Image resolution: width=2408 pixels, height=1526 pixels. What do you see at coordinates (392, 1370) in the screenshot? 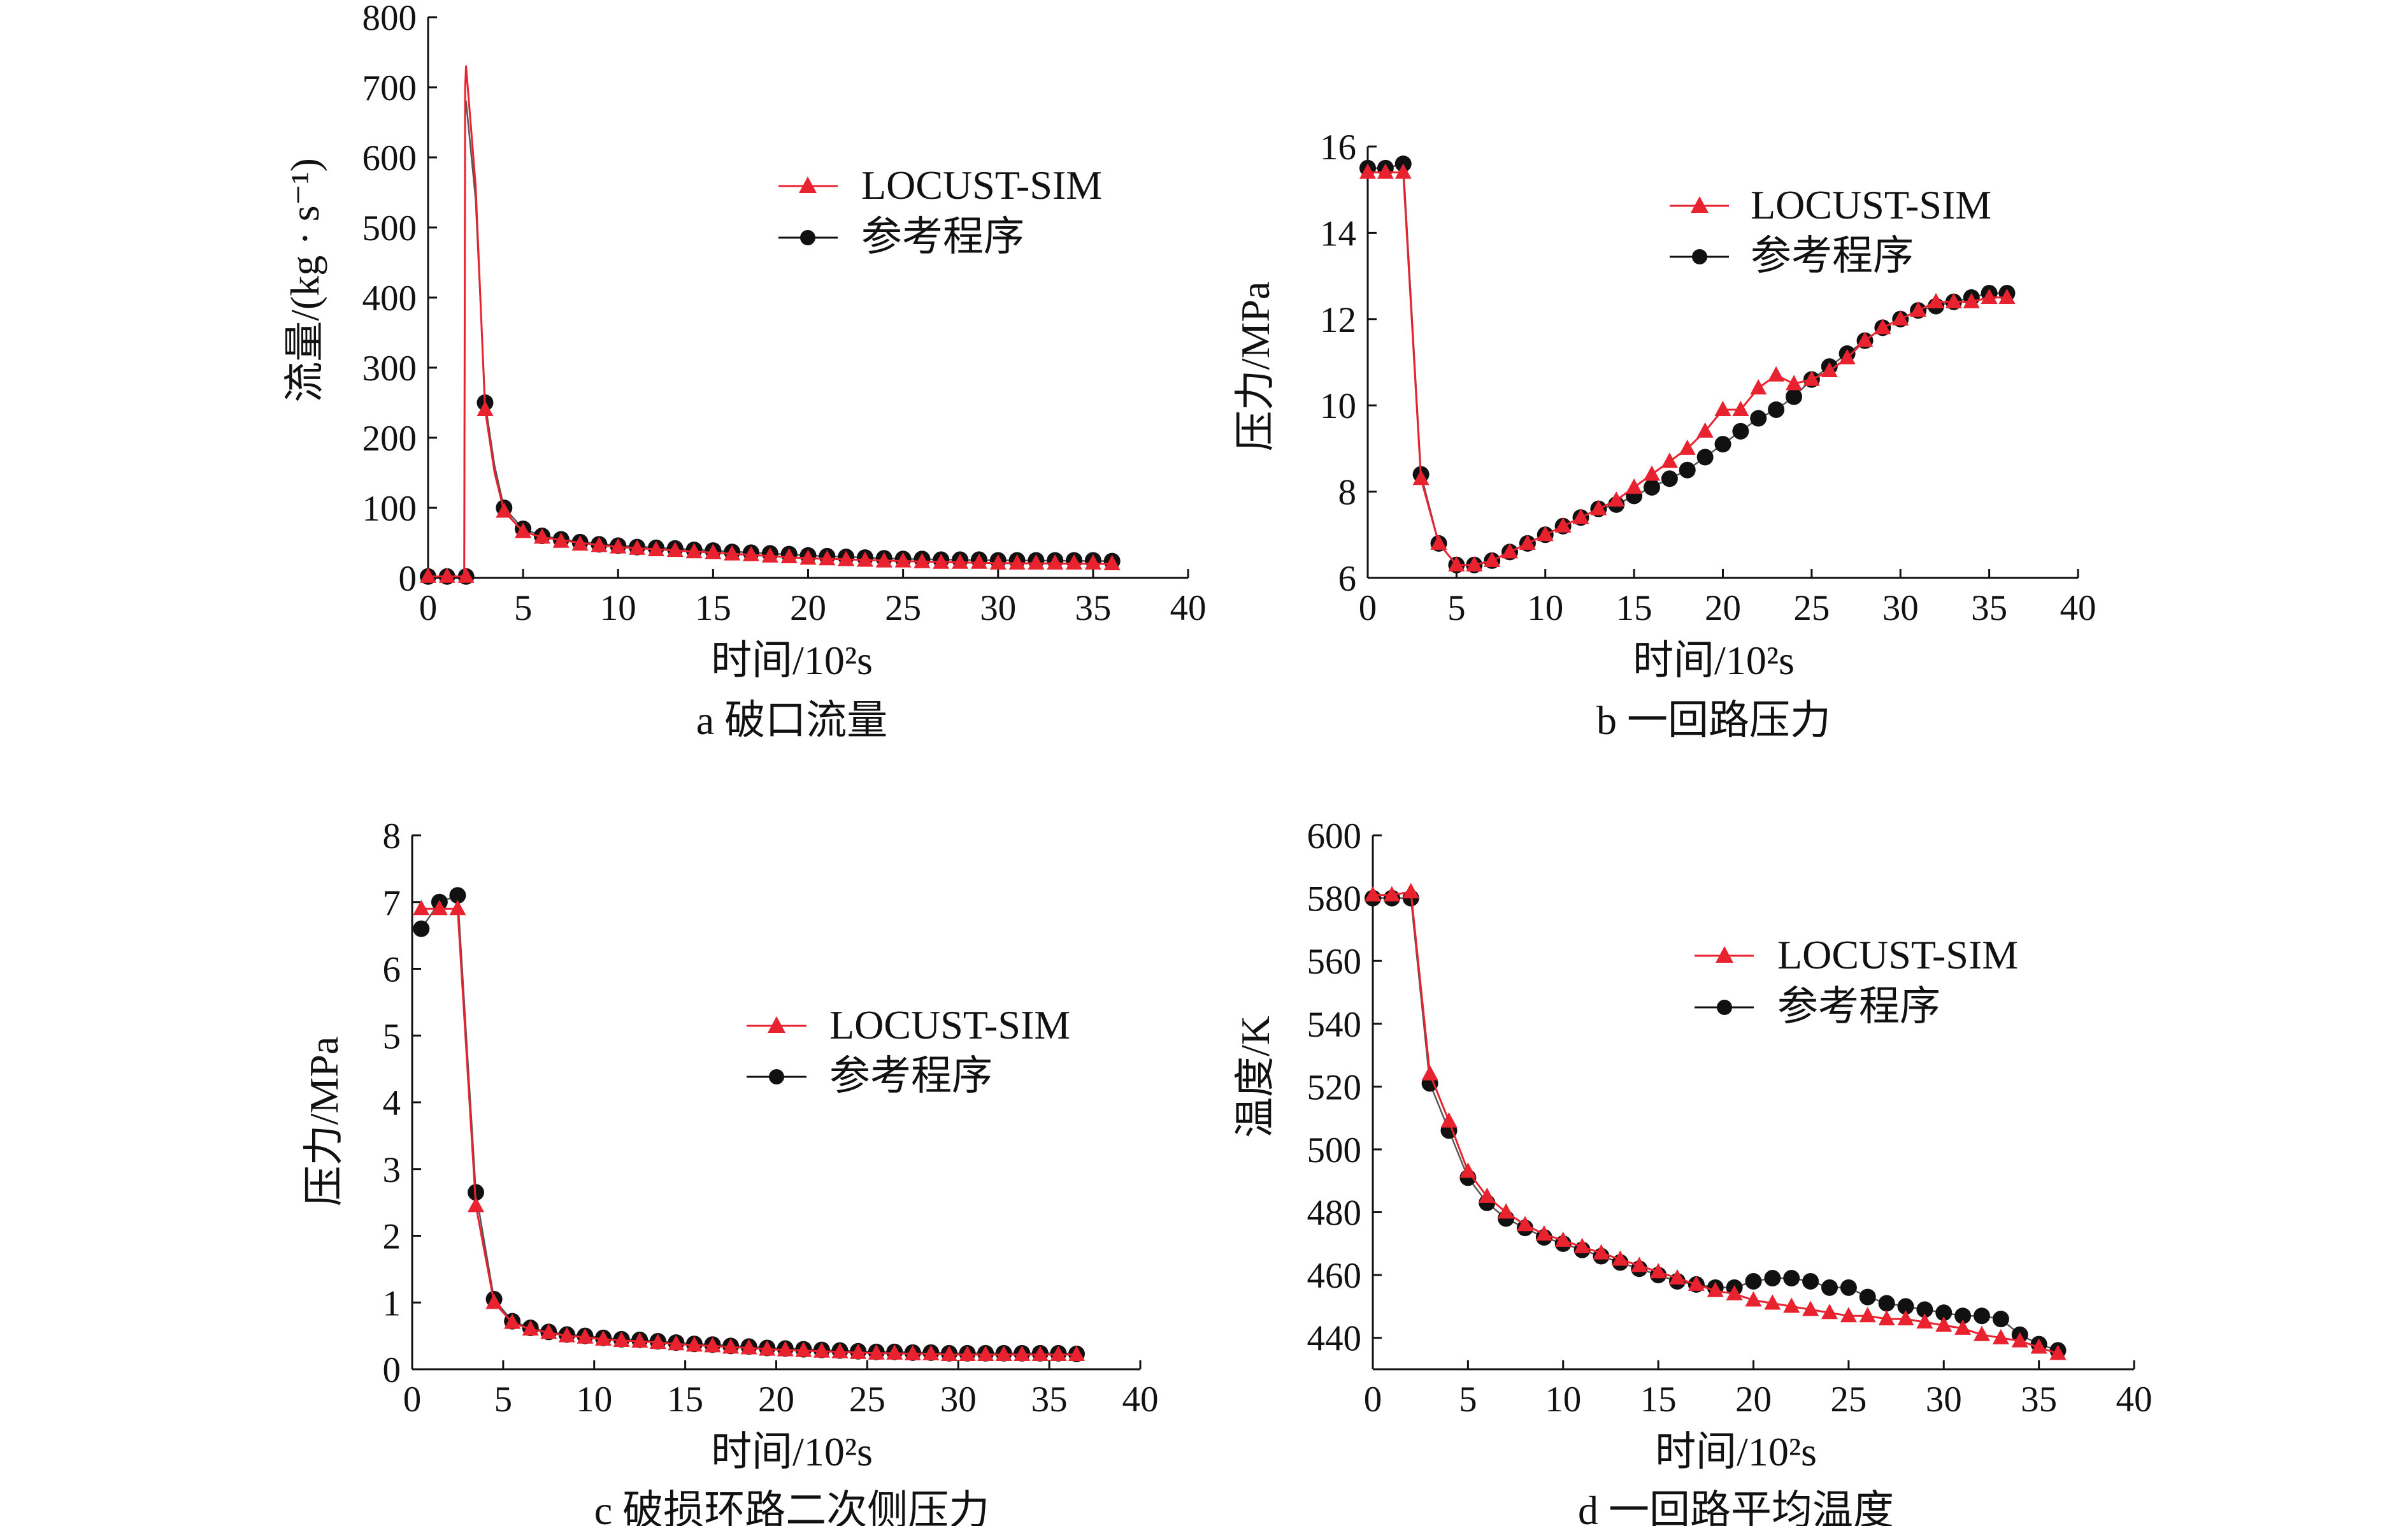
I see `panel-c-y-tick-label: 0` at bounding box center [392, 1370].